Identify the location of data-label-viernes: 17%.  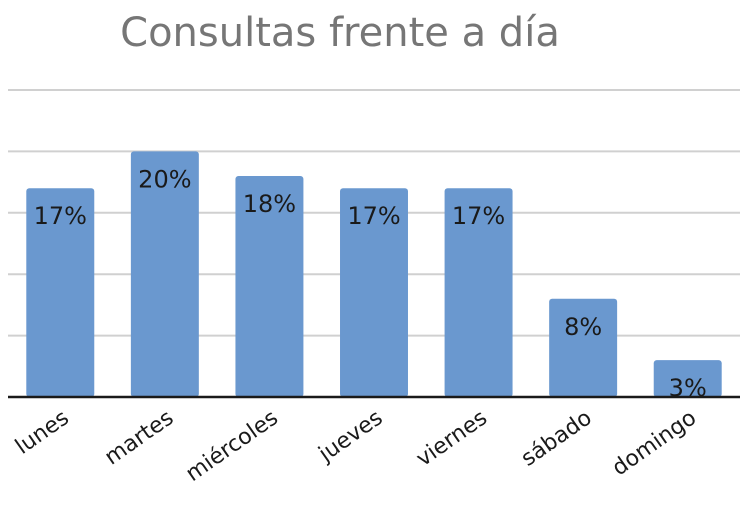
(478, 216).